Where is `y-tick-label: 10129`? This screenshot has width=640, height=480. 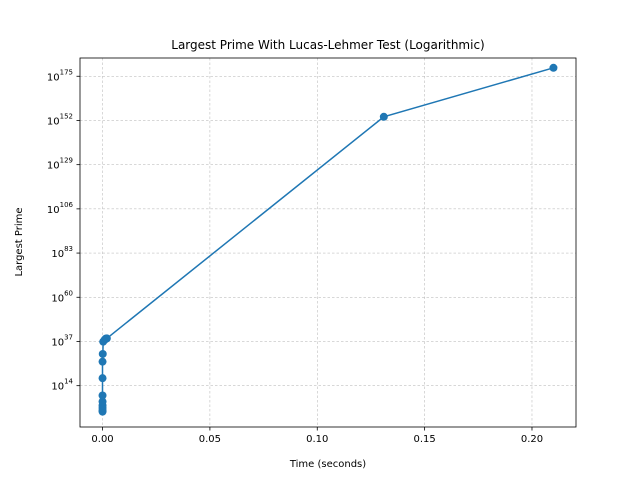 y-tick-label: 10129 is located at coordinates (60, 164).